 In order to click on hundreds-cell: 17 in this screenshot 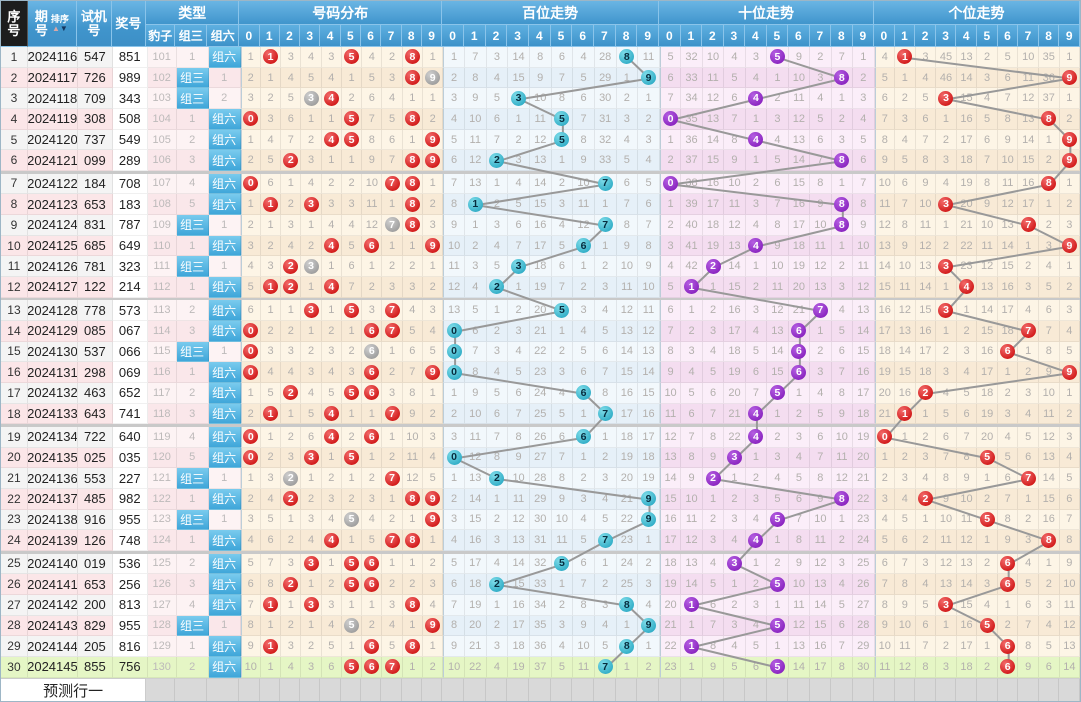, I will do `click(627, 414)`.